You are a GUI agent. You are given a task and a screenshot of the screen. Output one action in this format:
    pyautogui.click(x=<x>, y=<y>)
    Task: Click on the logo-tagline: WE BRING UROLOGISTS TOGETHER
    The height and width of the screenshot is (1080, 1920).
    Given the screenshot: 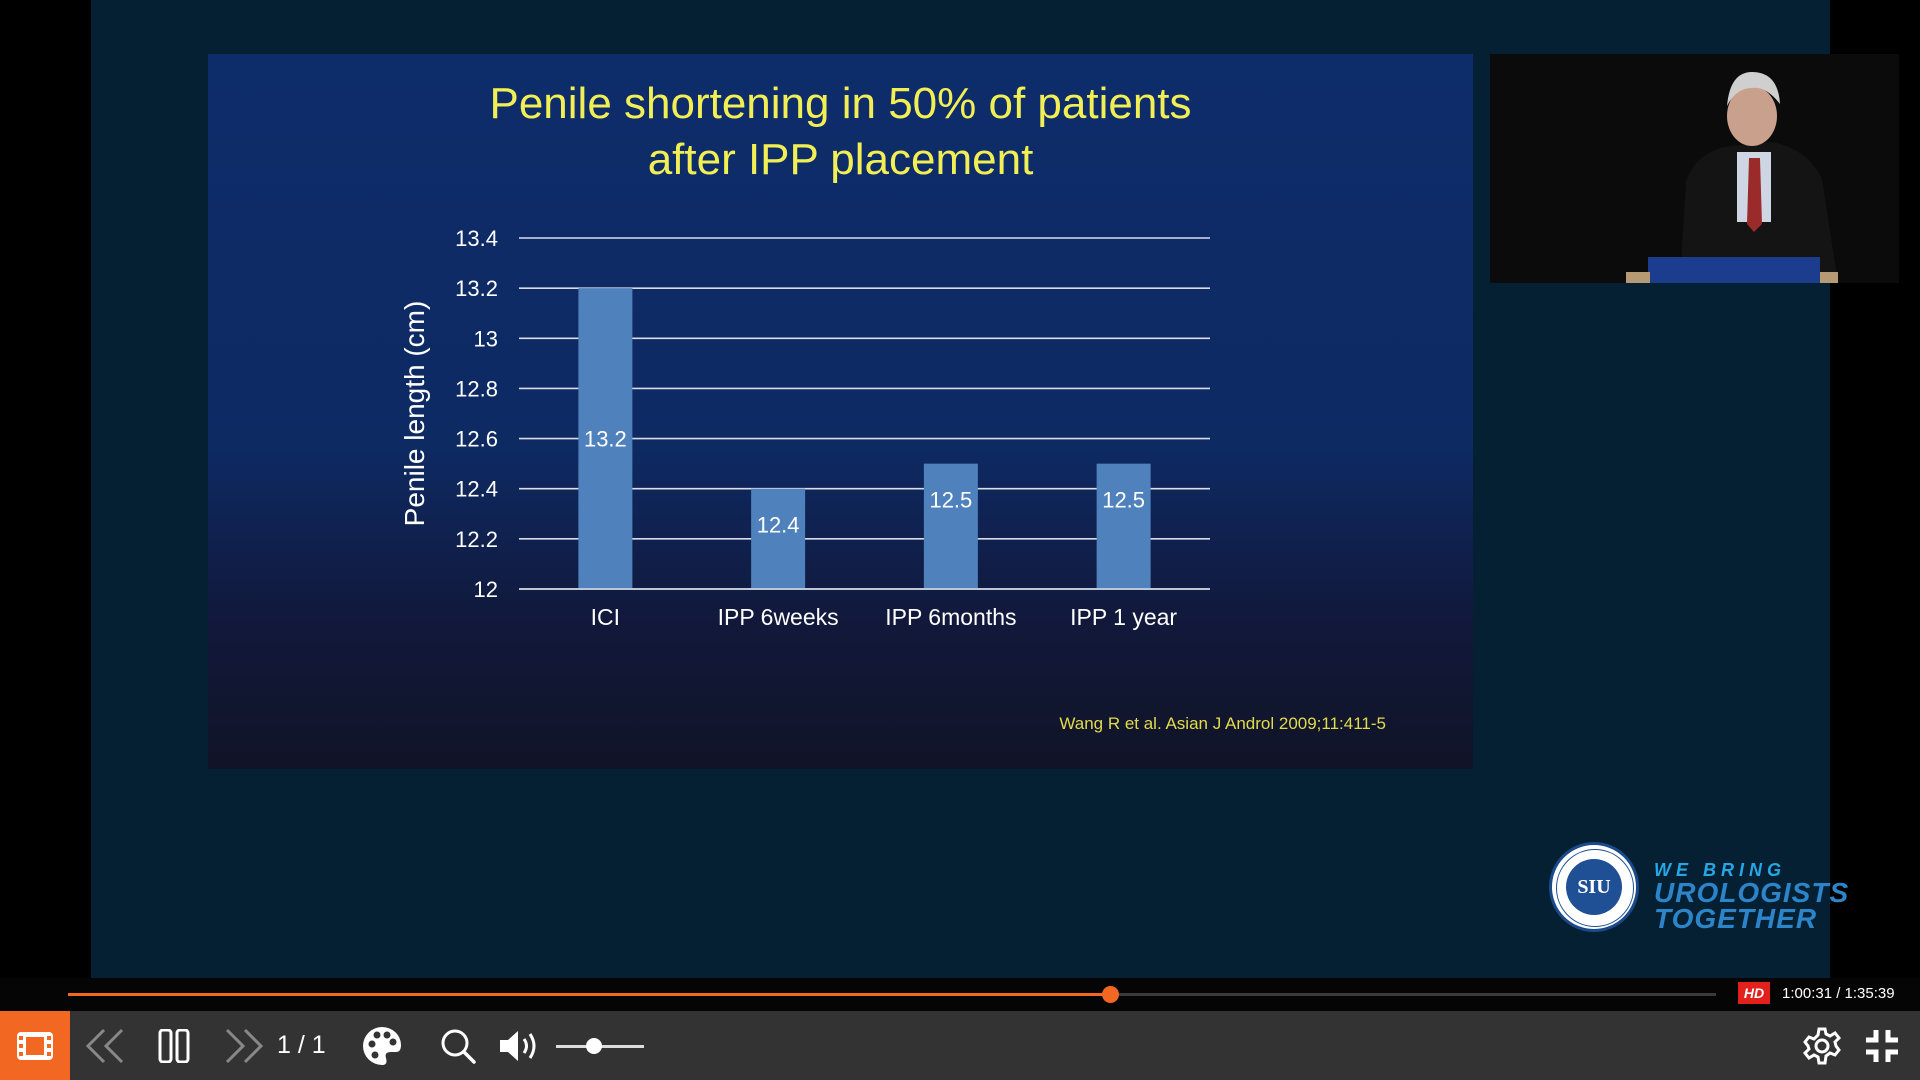 What is the action you would take?
    pyautogui.click(x=1752, y=897)
    